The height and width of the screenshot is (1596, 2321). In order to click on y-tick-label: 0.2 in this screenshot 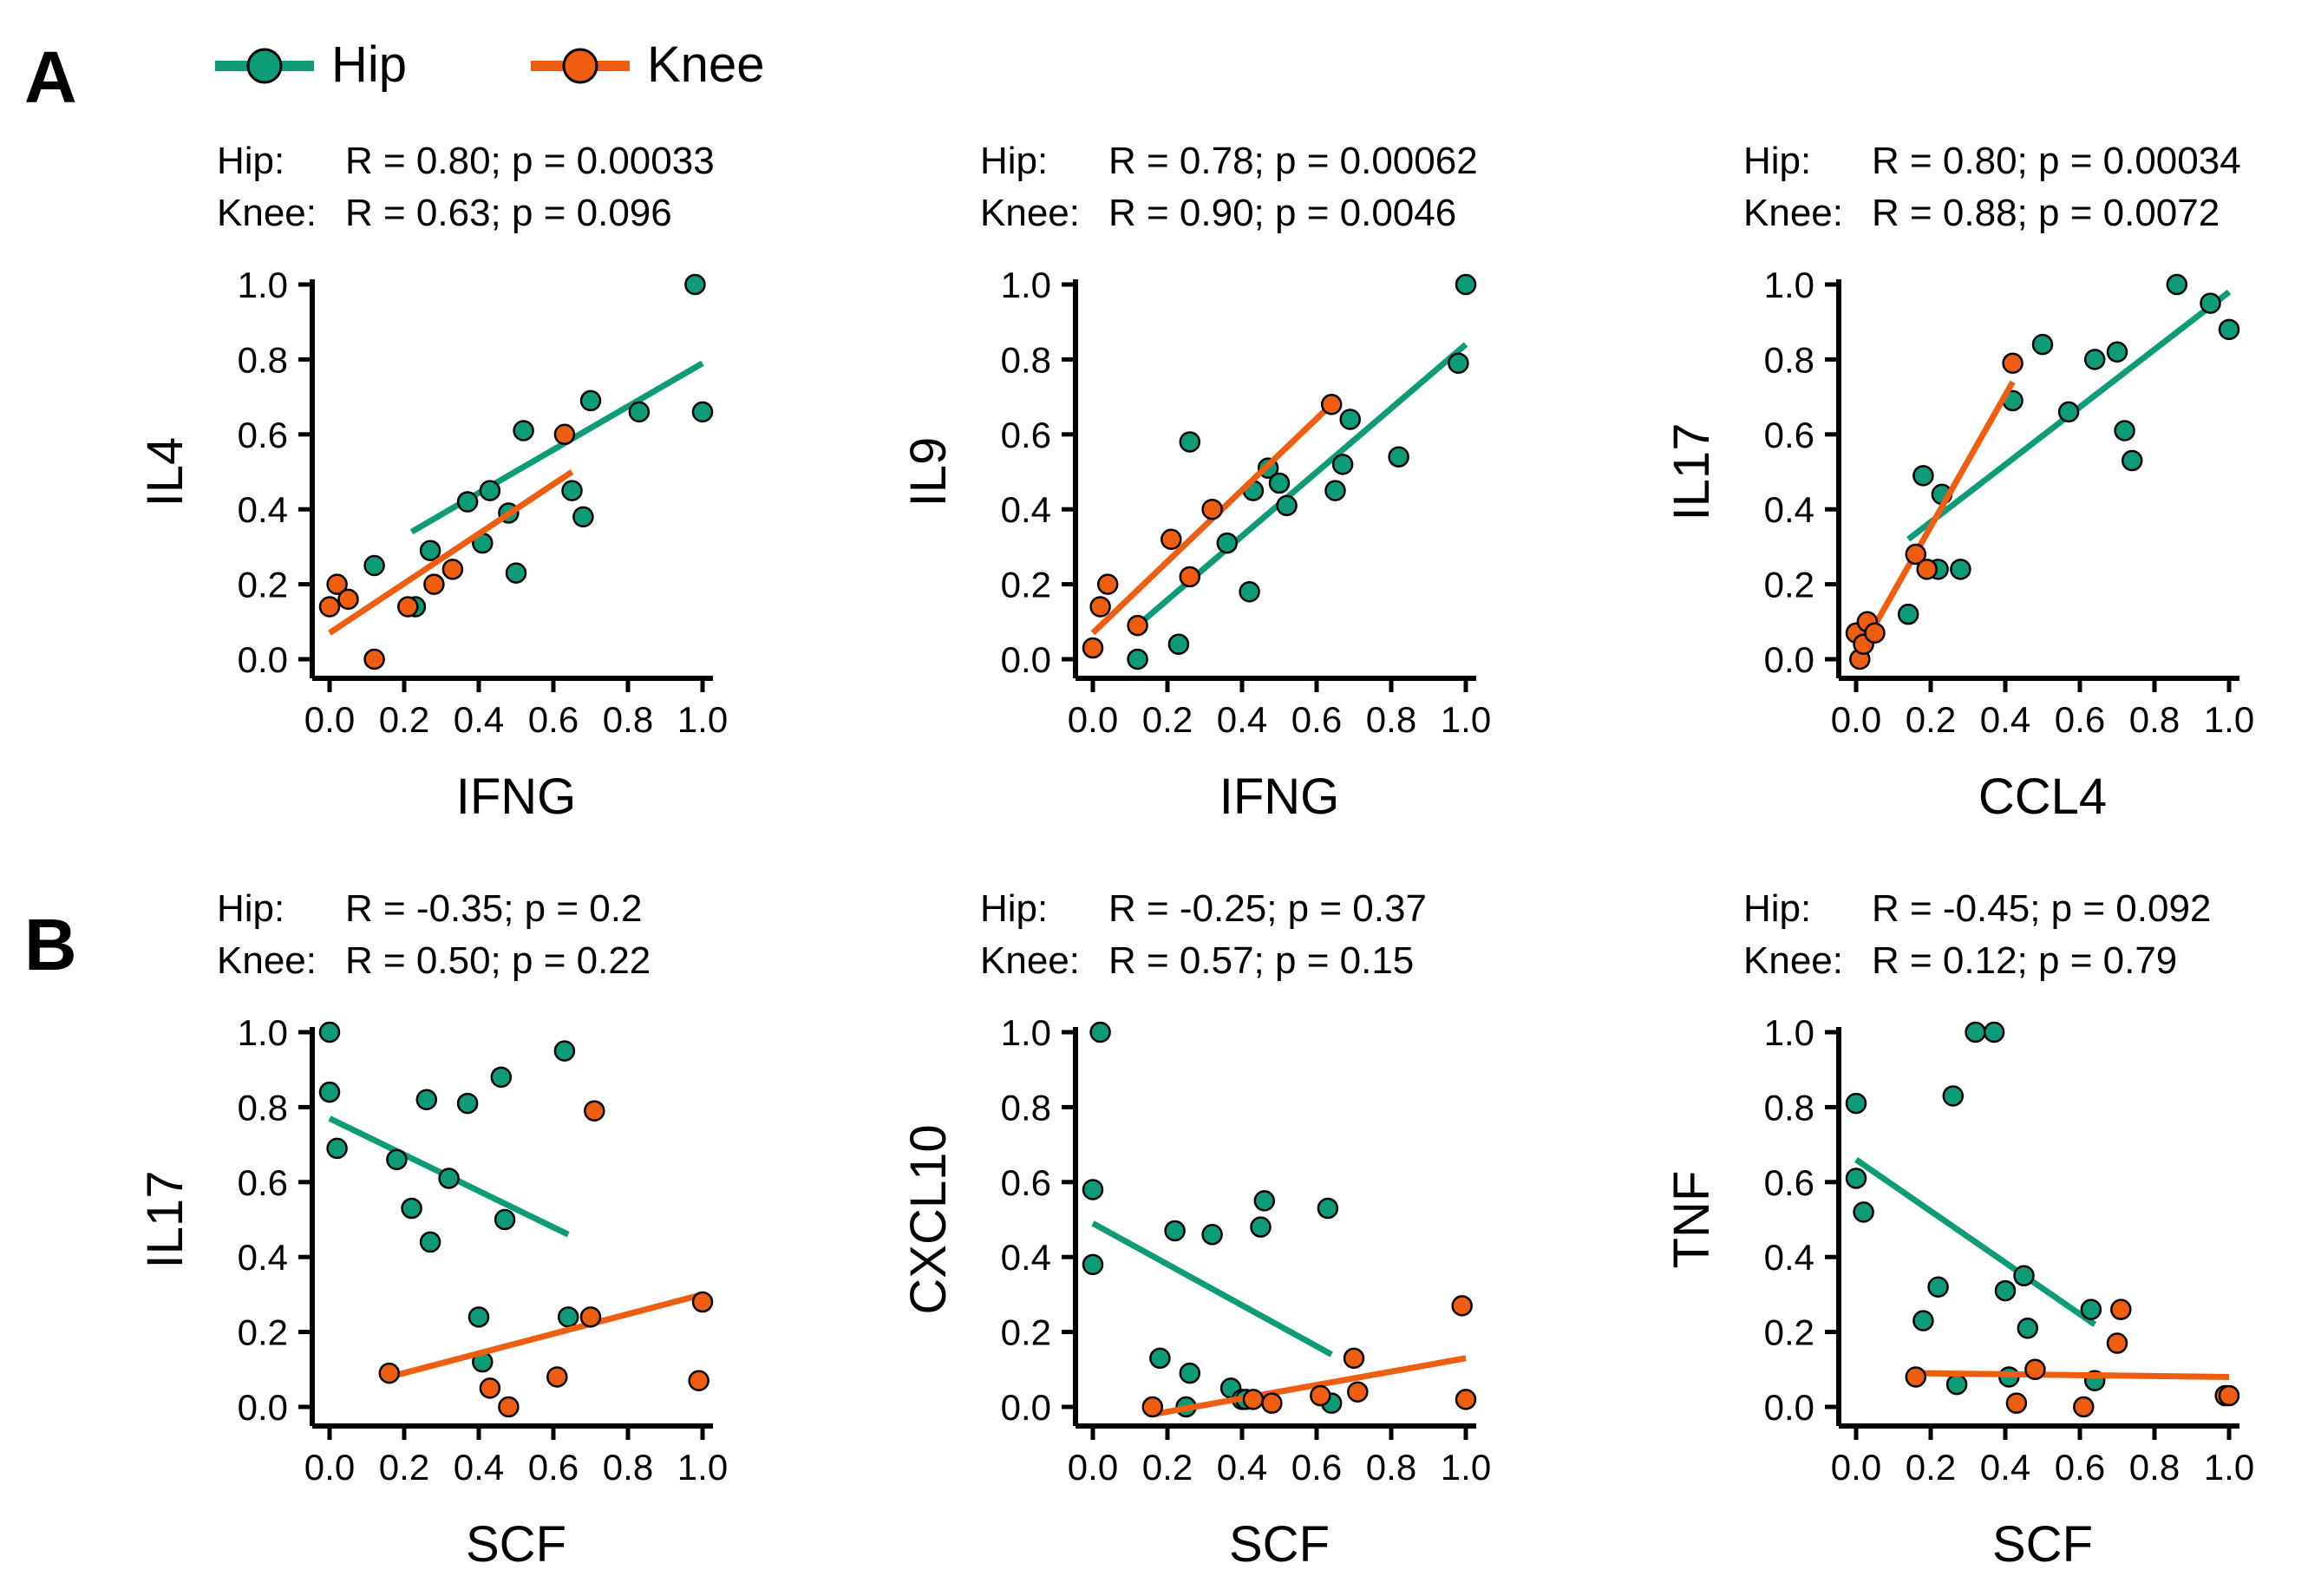, I will do `click(1026, 585)`.